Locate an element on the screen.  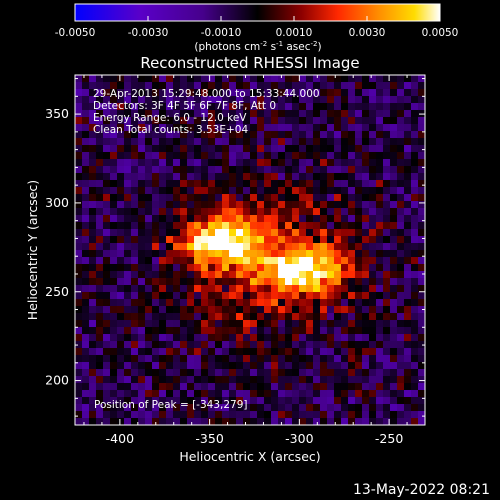
colorbar-tick-label: 0.0030 is located at coordinates (367, 33).